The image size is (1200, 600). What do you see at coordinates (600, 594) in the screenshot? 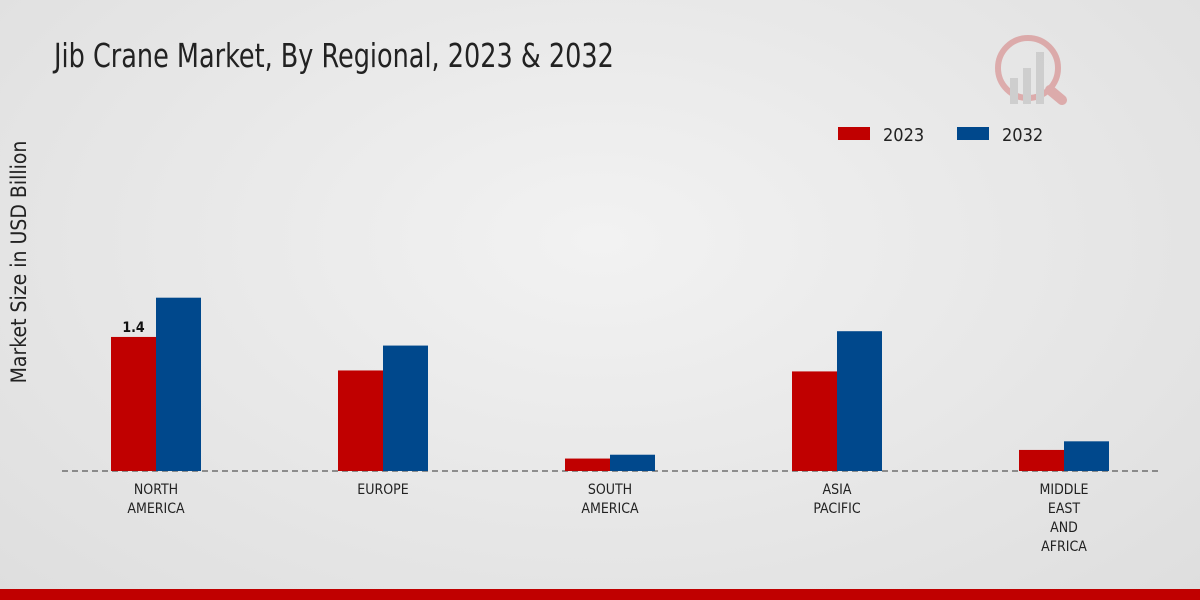
I see `footer-bar` at bounding box center [600, 594].